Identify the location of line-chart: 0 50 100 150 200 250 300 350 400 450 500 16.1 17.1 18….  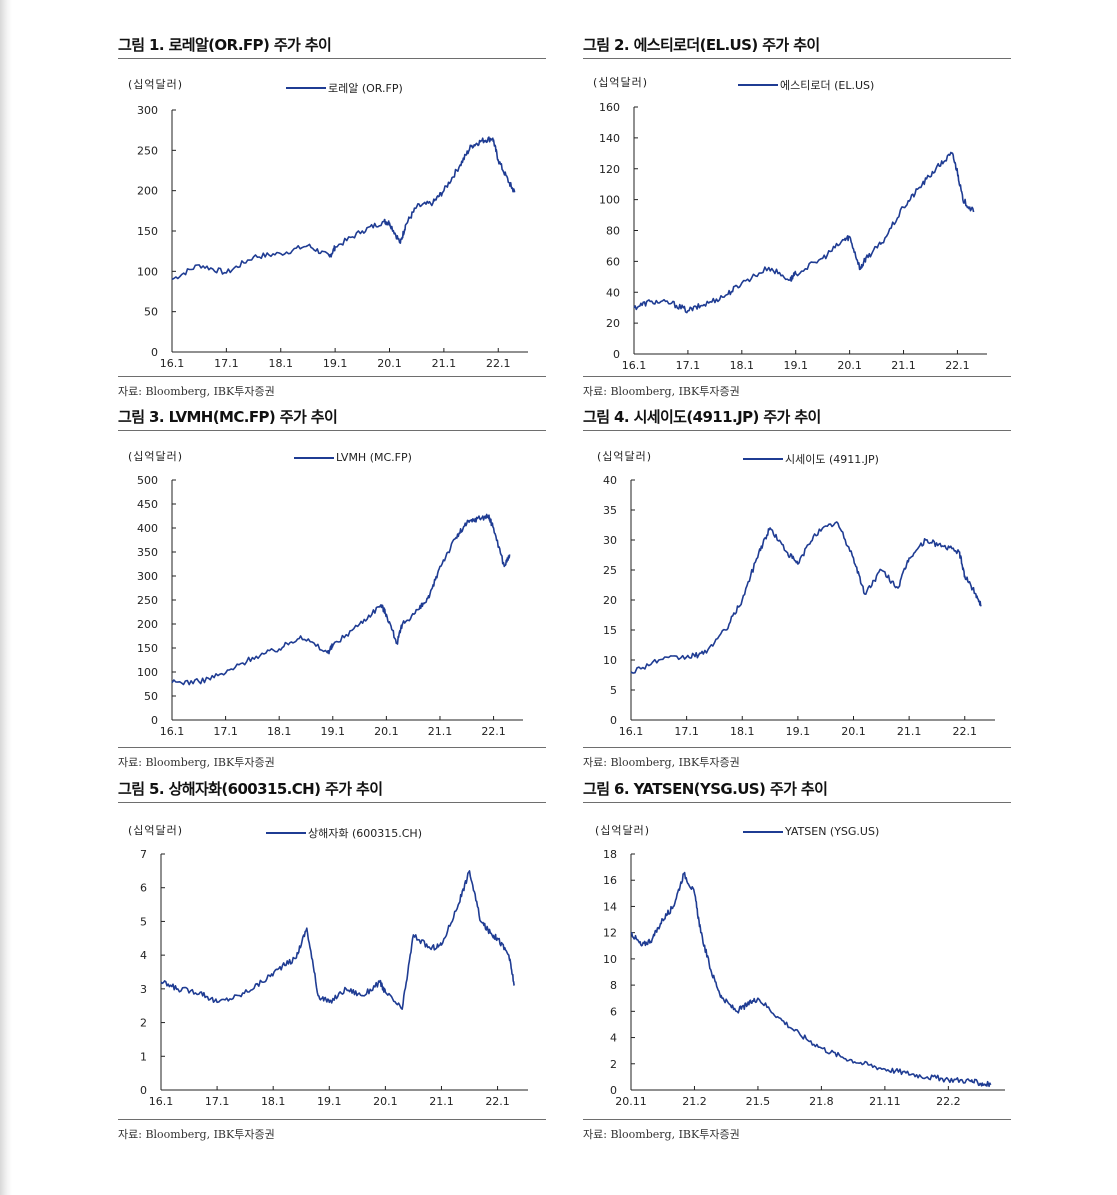
(330, 606).